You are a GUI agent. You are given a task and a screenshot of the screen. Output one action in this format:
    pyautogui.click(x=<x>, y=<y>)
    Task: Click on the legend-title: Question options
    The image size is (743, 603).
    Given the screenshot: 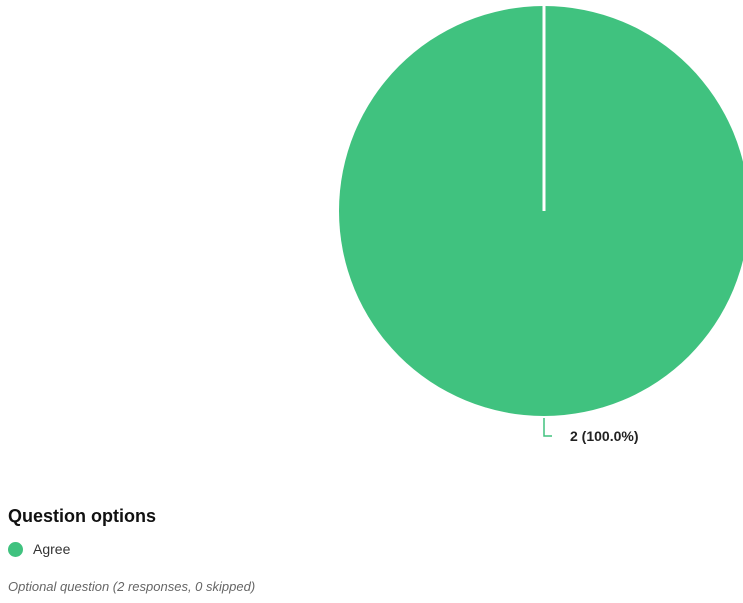 What is the action you would take?
    pyautogui.click(x=82, y=516)
    